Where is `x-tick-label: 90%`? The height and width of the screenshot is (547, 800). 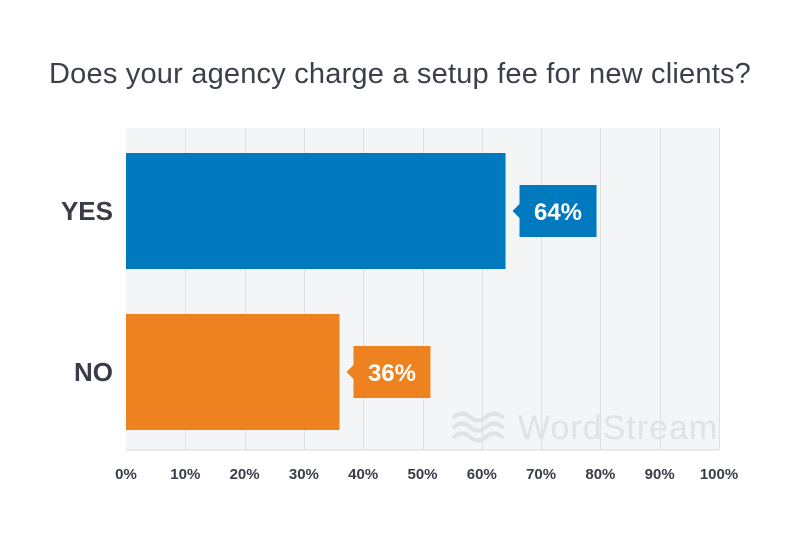 x-tick-label: 90% is located at coordinates (660, 474).